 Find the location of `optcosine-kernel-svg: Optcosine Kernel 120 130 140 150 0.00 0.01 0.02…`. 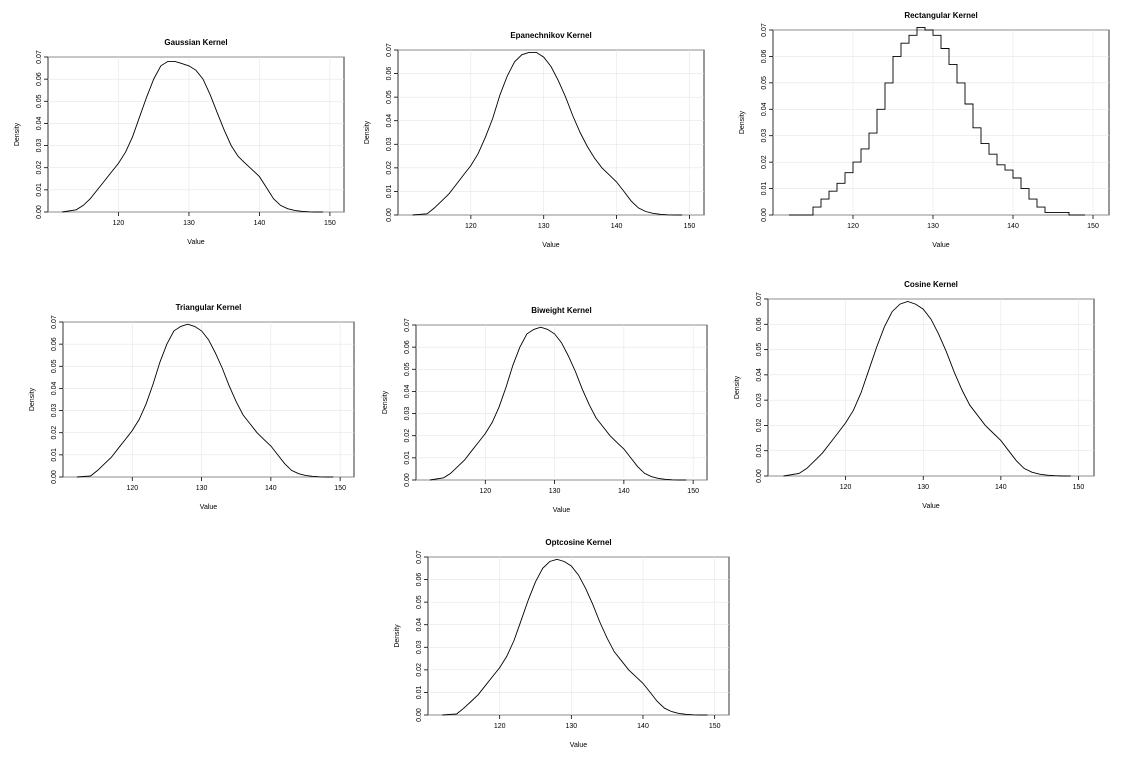

optcosine-kernel-svg: Optcosine Kernel 120 130 140 150 0.00 0.01 0.02… is located at coordinates (562, 643).